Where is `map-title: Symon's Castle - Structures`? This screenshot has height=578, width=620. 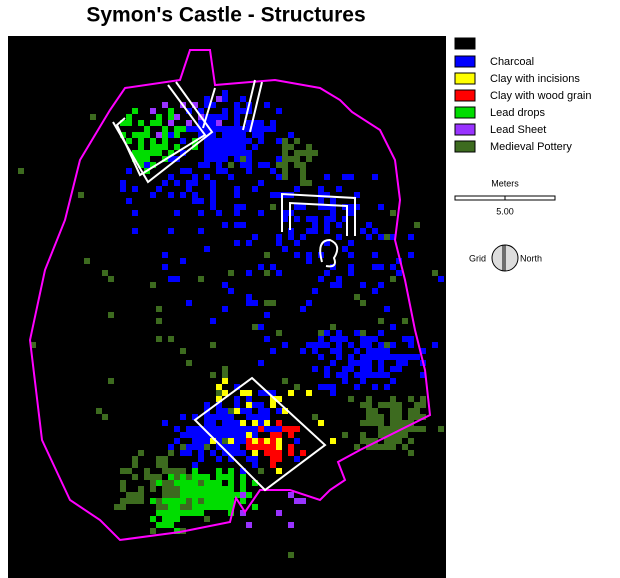 map-title: Symon's Castle - Structures is located at coordinates (225, 15).